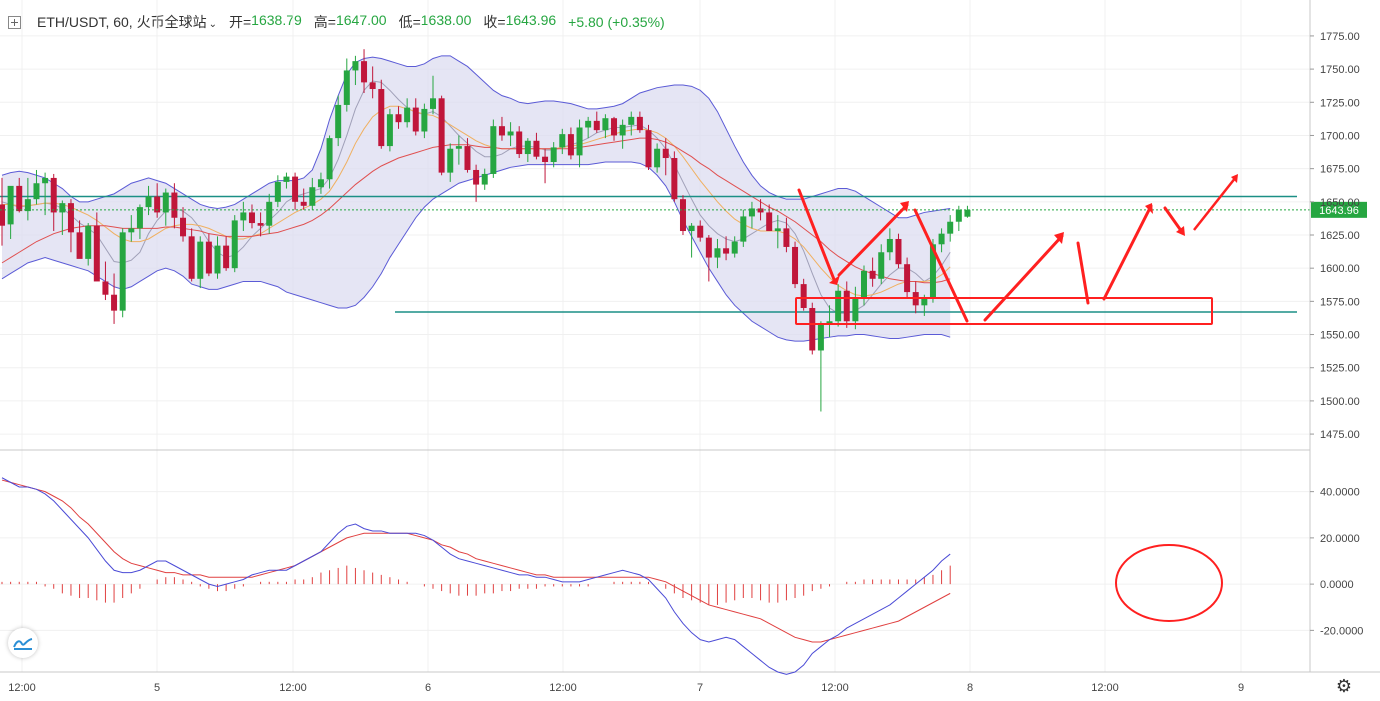 The image size is (1380, 701). I want to click on high-value: 1647.00, so click(361, 20).